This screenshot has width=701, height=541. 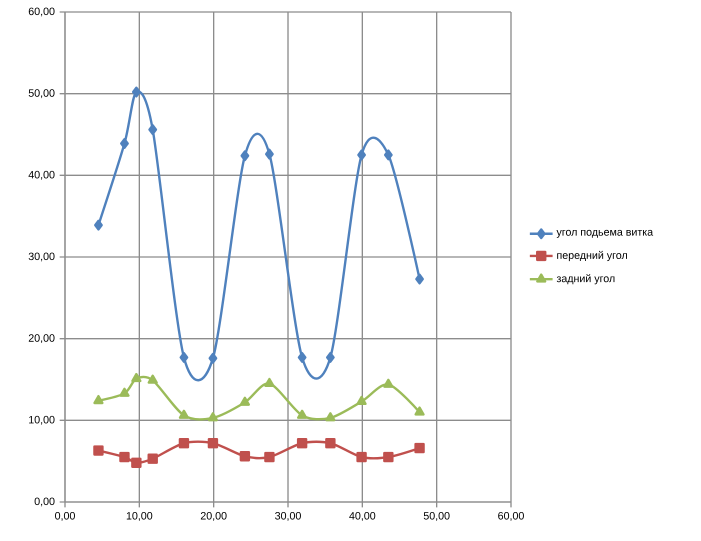 I want to click on x-tick-label: 10,00, so click(x=139, y=516).